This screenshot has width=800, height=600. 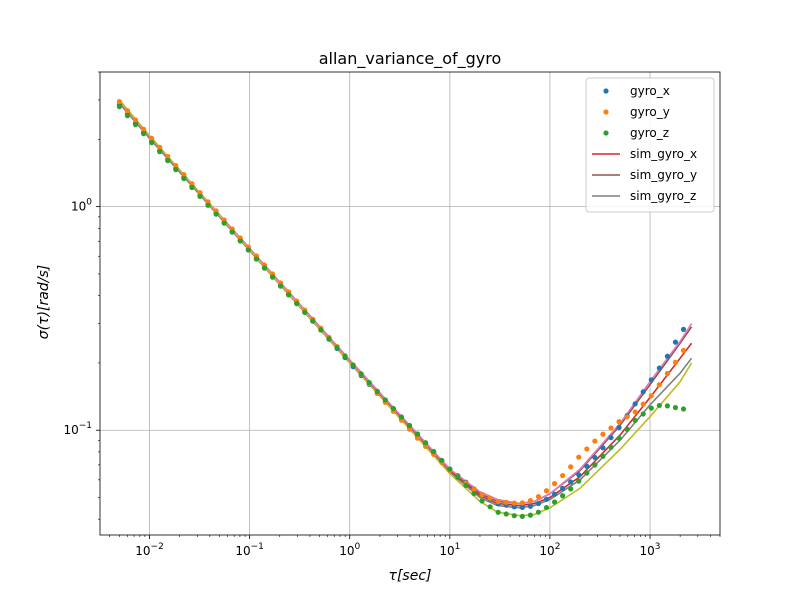 I want to click on x-tick-label: 10⁰, so click(x=349, y=550).